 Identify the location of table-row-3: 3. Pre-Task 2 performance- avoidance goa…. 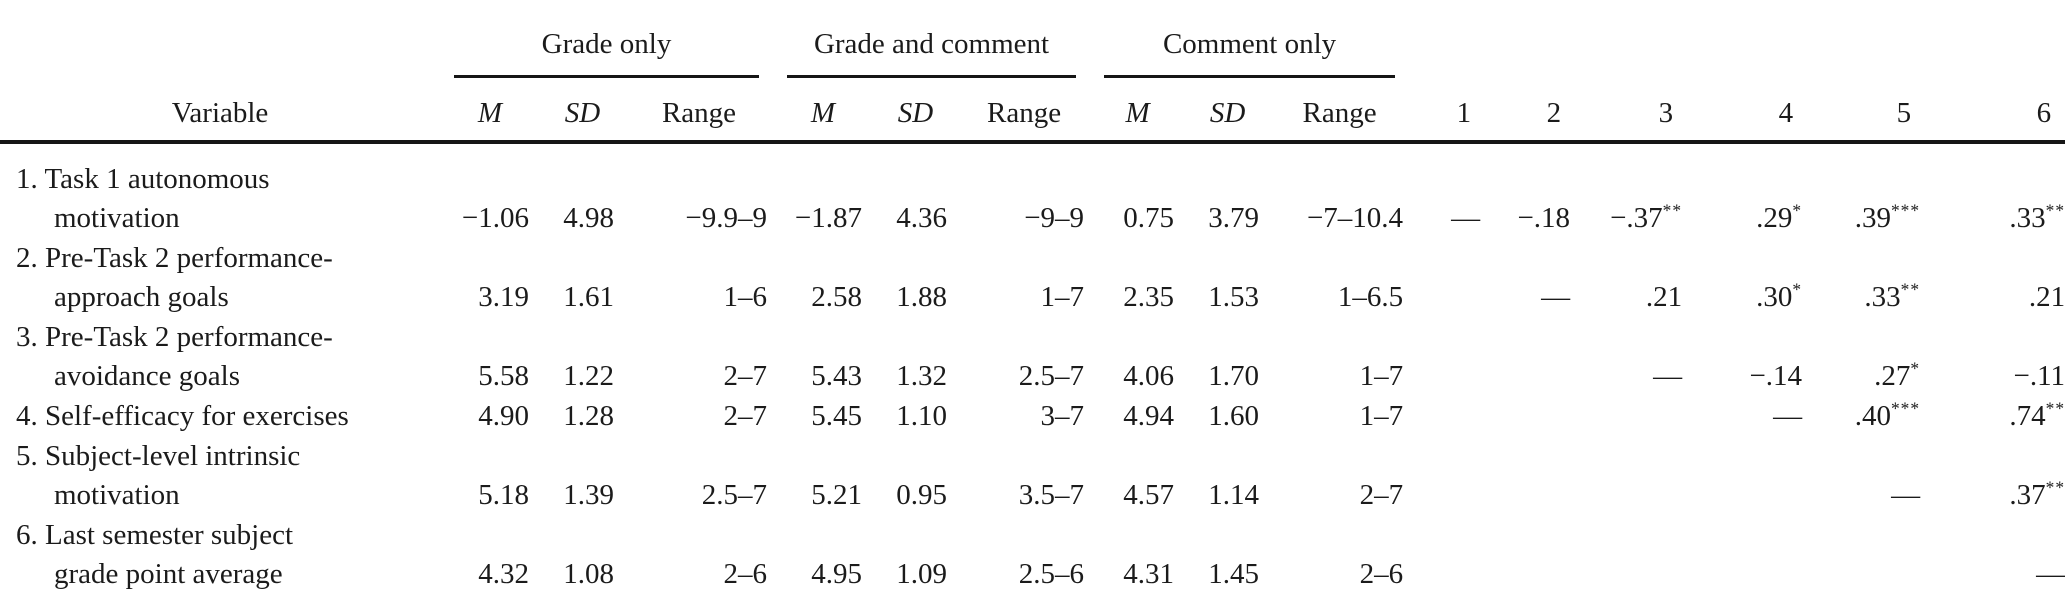
(1032, 357).